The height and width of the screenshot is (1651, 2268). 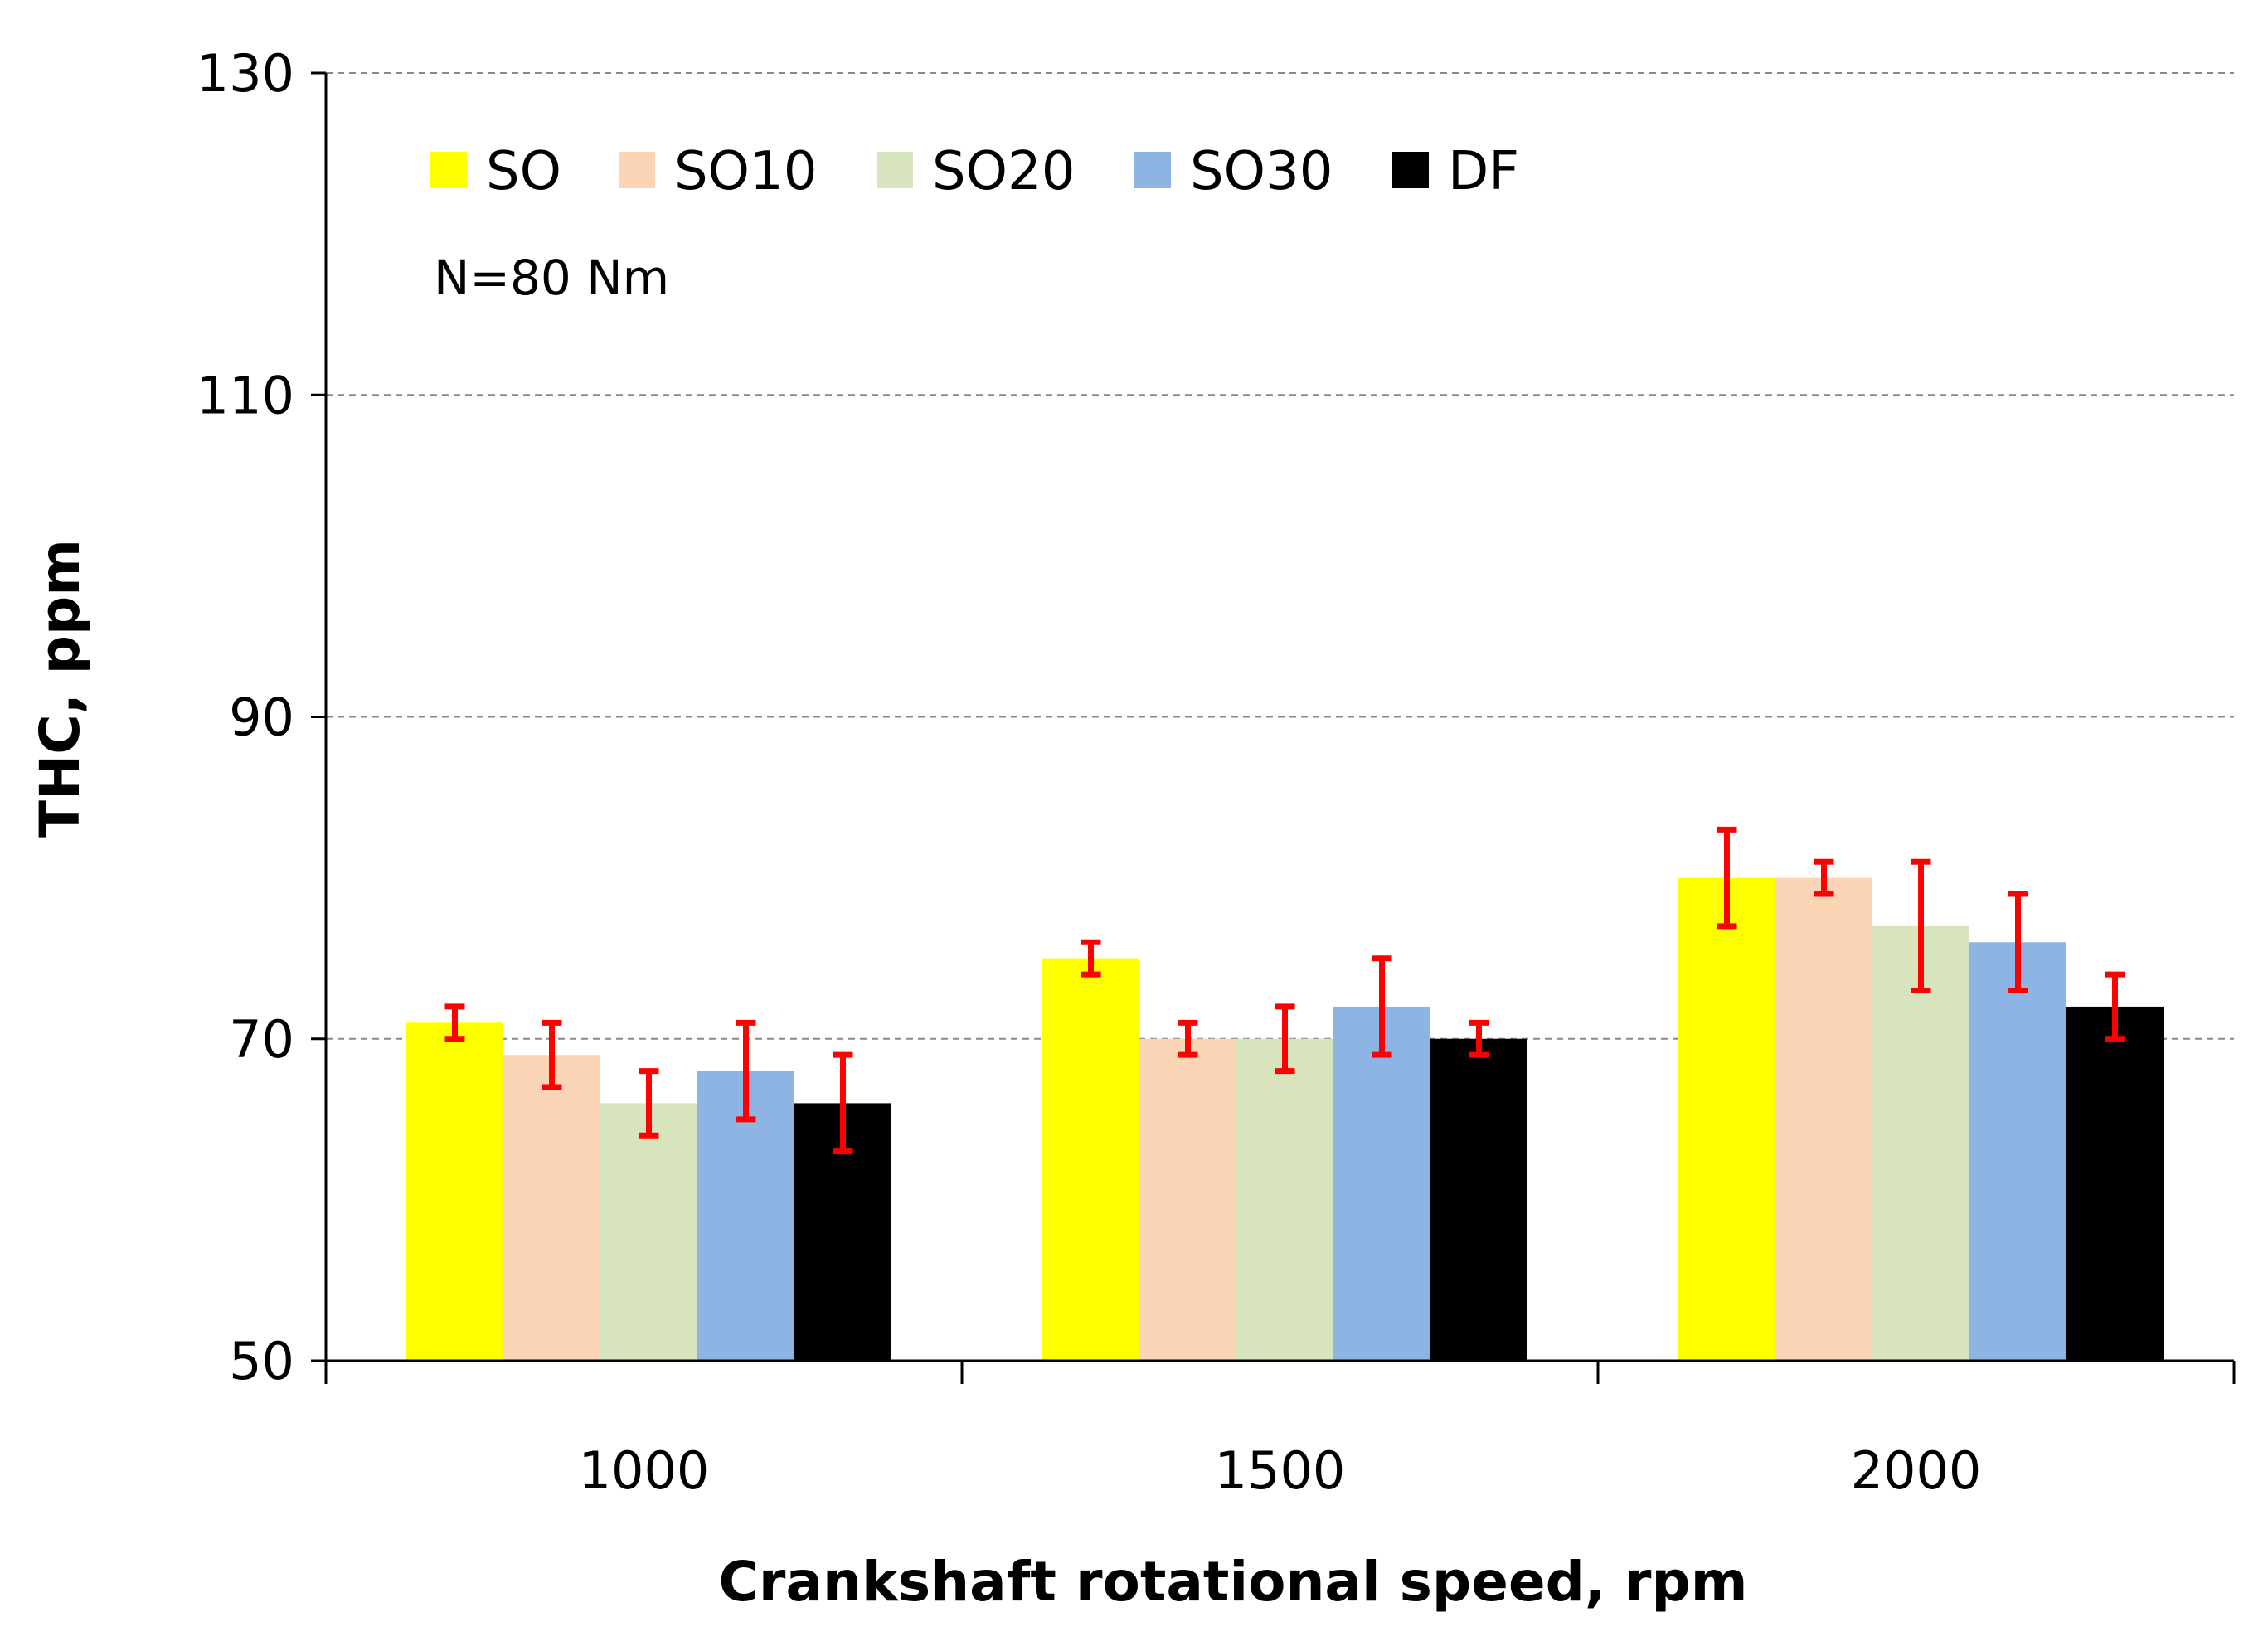 I want to click on bar-df-2000, so click(x=2115, y=1184).